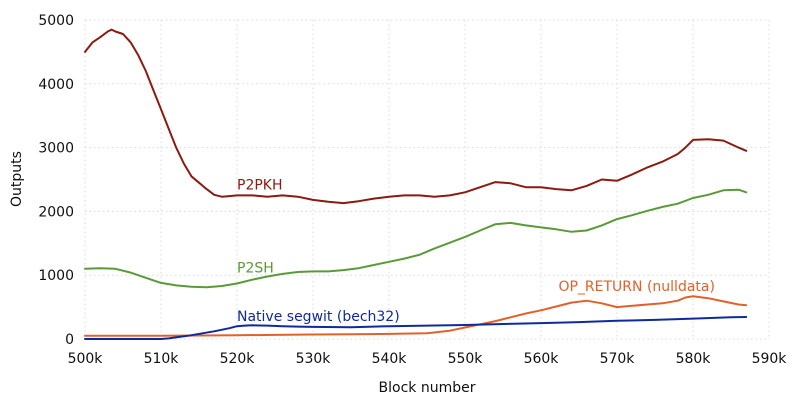 This screenshot has width=800, height=400. Describe the element at coordinates (56, 85) in the screenshot. I see `y-tick-label: 4000` at that location.